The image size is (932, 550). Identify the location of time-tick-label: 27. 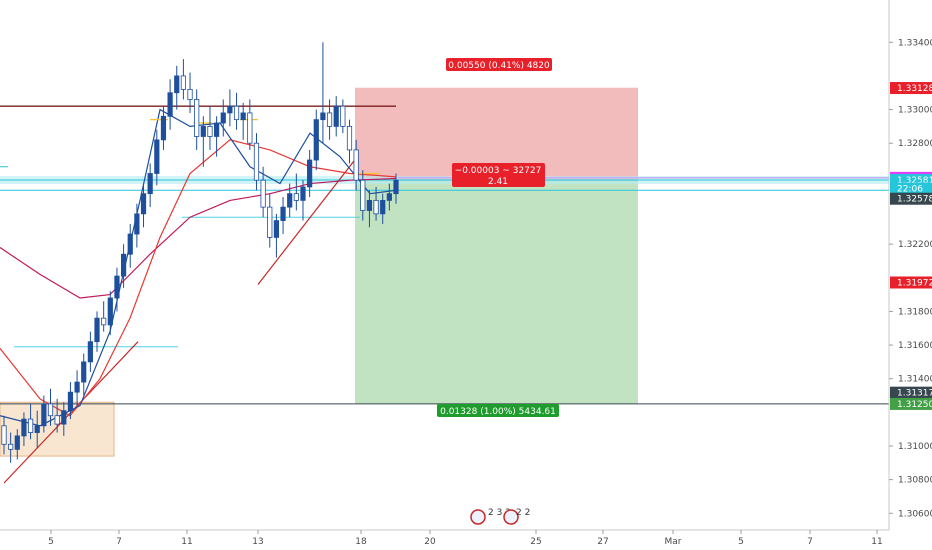
(602, 542).